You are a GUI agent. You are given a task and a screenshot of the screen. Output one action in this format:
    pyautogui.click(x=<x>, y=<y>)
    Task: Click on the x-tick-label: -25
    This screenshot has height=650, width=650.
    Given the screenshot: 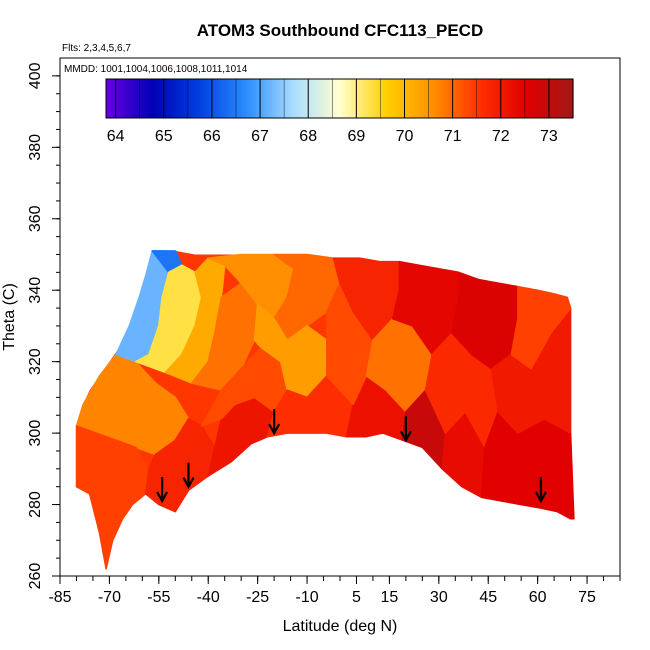 What is the action you would take?
    pyautogui.click(x=257, y=597)
    